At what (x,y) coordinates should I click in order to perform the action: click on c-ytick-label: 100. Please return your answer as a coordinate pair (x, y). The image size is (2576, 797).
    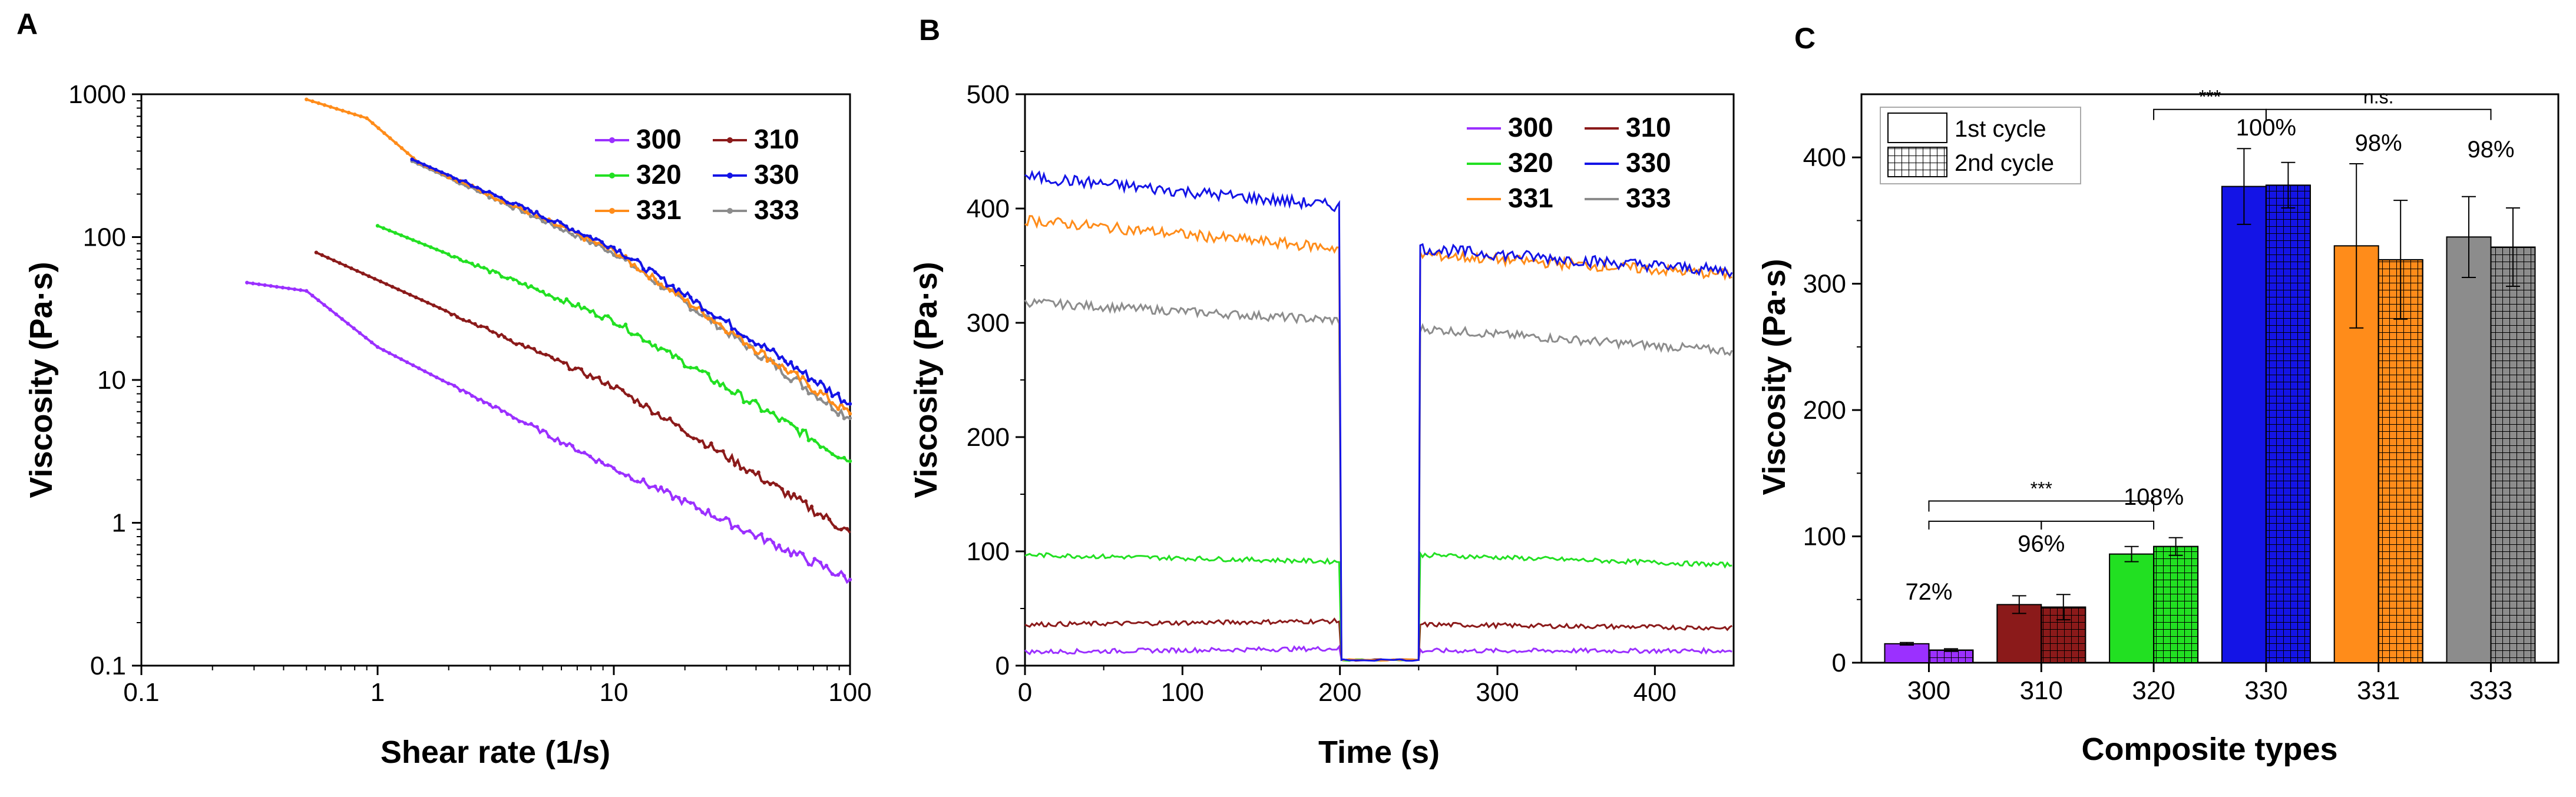
    Looking at the image, I should click on (1824, 537).